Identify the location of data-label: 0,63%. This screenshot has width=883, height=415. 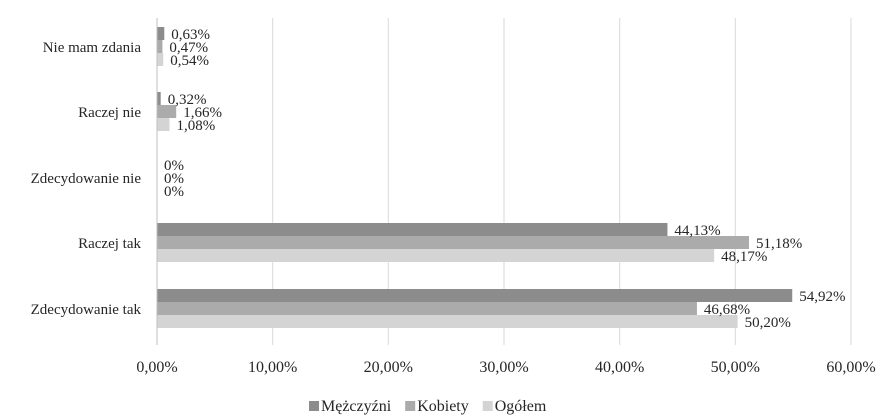
(190, 35).